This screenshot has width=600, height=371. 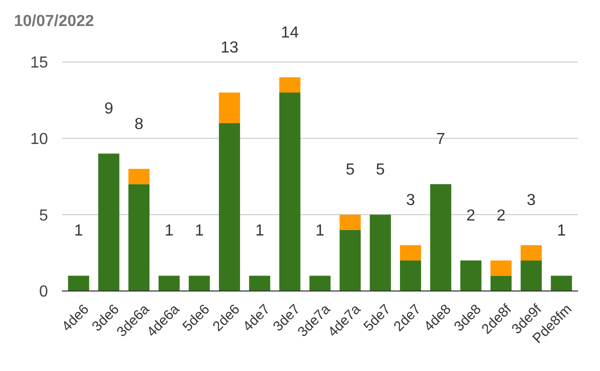 What do you see at coordinates (54, 21) in the screenshot?
I see `chart-title: 10/07/2022` at bounding box center [54, 21].